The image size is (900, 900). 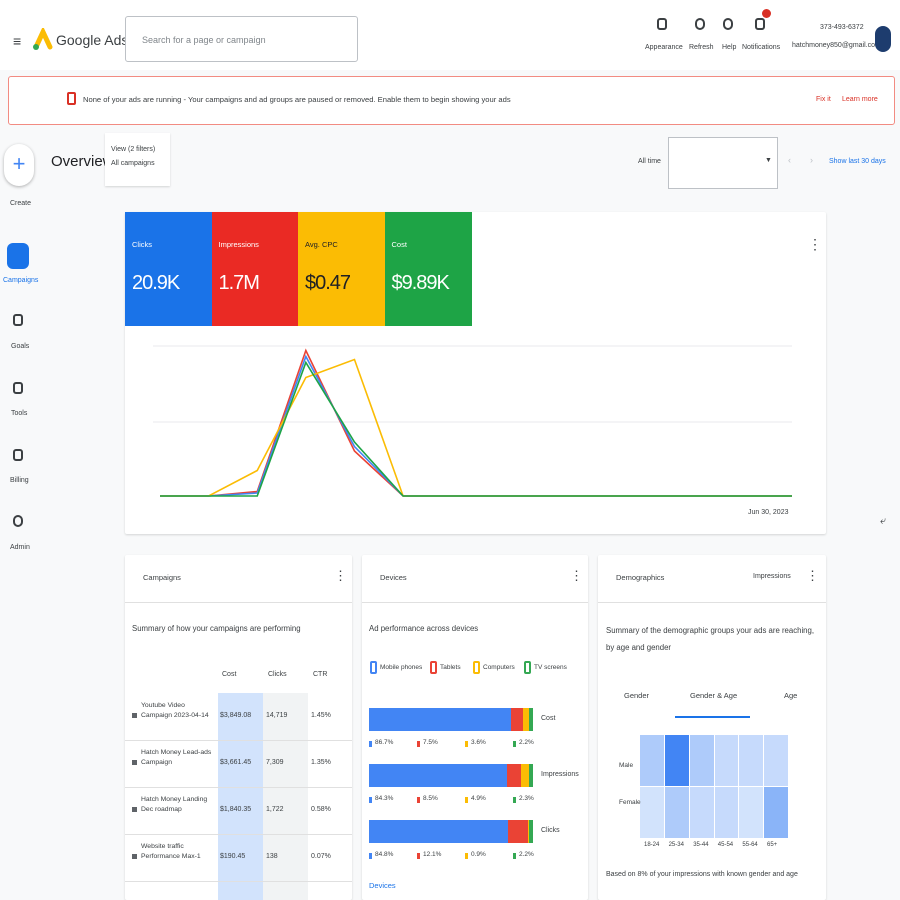 I want to click on table-cell: 1.45%, so click(x=321, y=715).